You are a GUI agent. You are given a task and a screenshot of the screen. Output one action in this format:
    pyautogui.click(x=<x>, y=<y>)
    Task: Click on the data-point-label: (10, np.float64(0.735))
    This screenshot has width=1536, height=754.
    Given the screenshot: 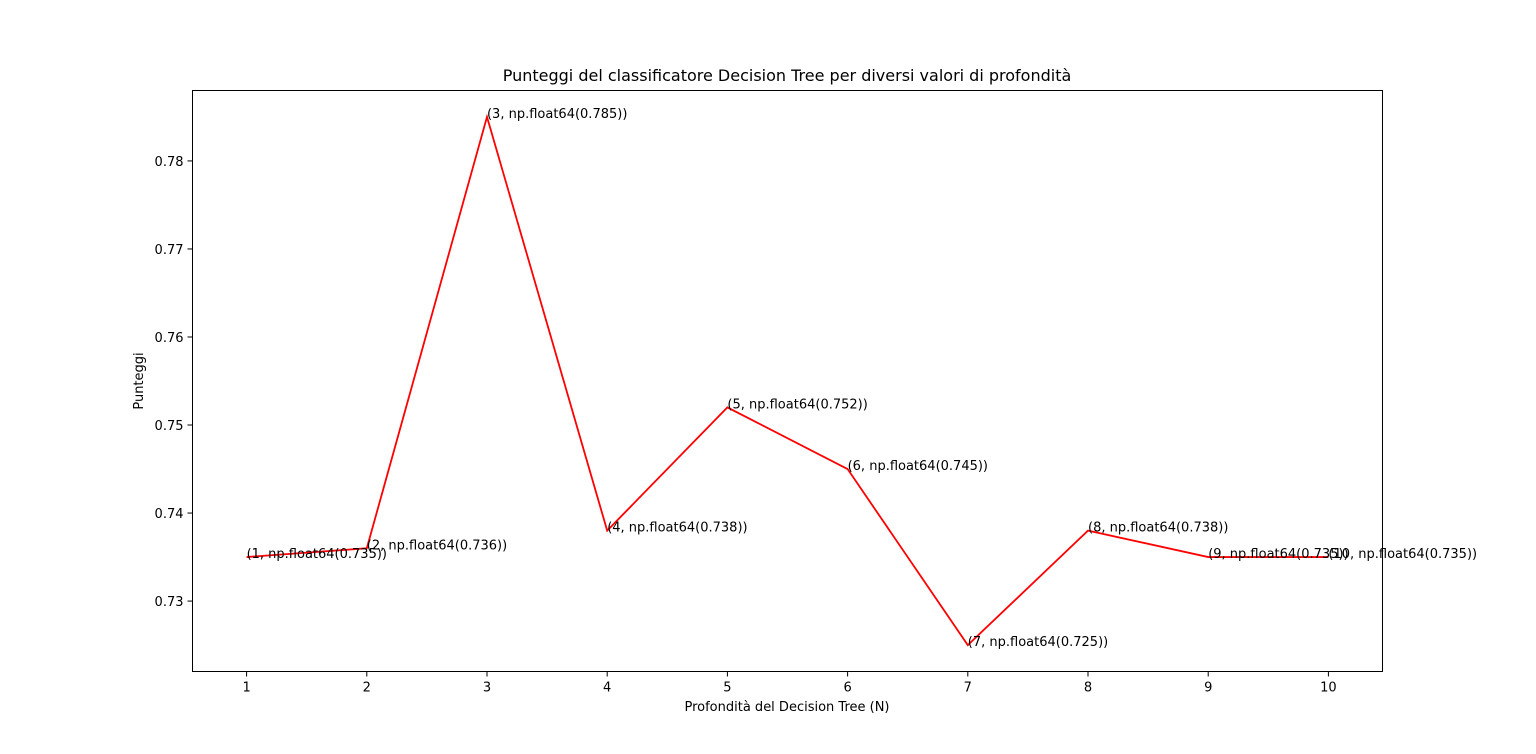 What is the action you would take?
    pyautogui.click(x=1402, y=554)
    